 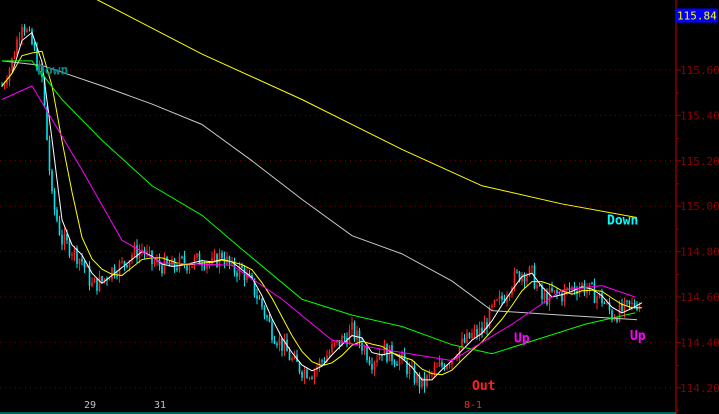 I want to click on x-tick-label: 31, so click(x=160, y=405).